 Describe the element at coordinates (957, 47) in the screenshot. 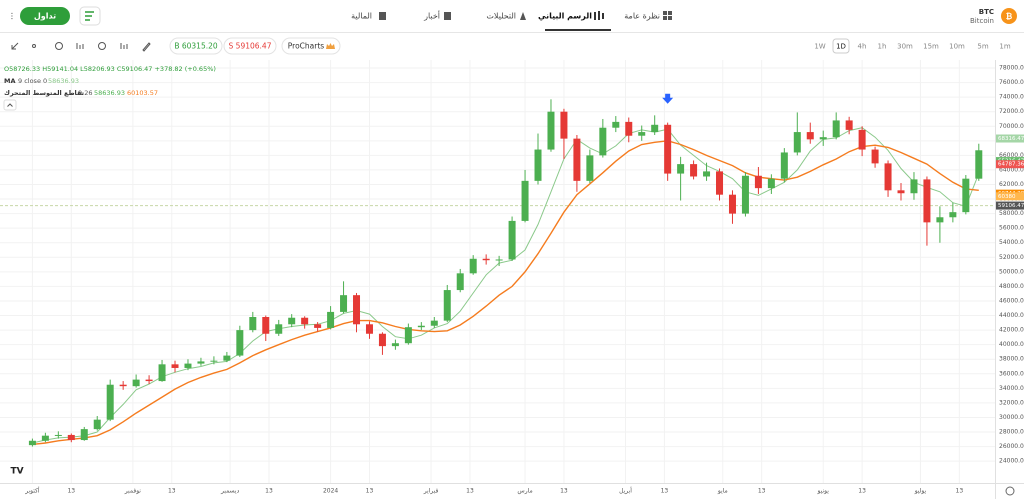

I see `timeframe: 10m` at that location.